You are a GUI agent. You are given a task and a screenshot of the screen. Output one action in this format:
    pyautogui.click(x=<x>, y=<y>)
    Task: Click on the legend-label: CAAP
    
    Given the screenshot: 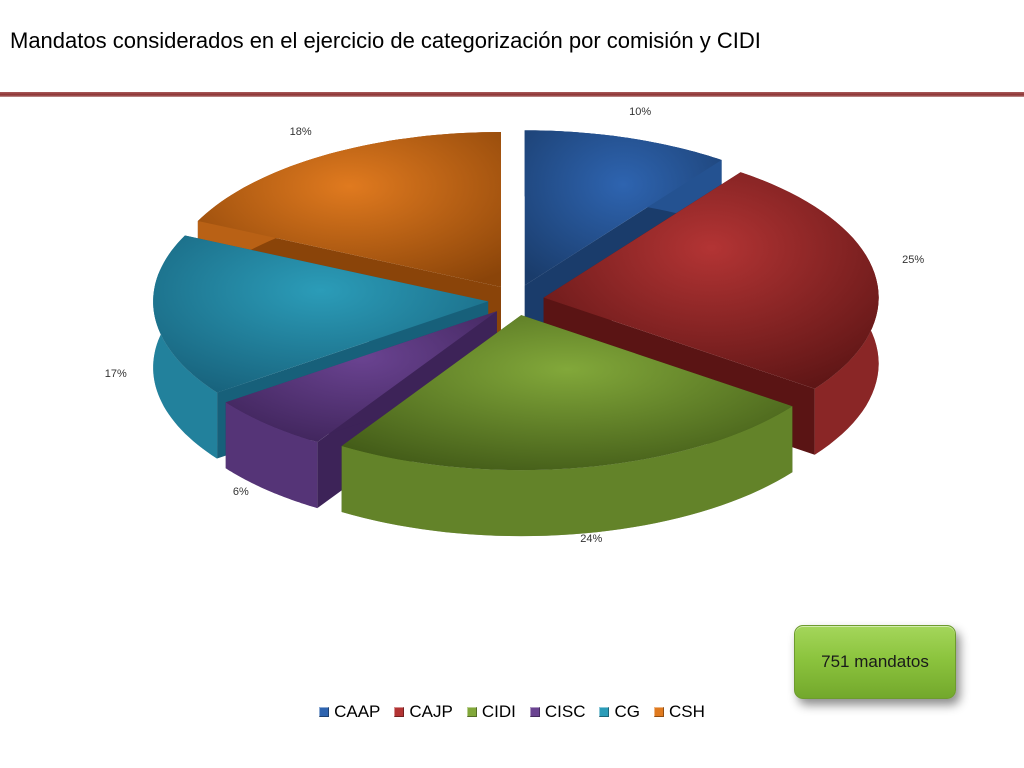 What is the action you would take?
    pyautogui.click(x=357, y=711)
    